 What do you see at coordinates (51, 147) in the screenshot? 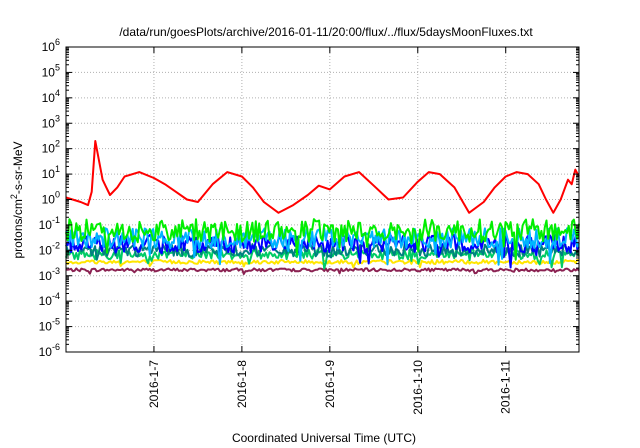
I see `y-tick-label: 10²` at bounding box center [51, 147].